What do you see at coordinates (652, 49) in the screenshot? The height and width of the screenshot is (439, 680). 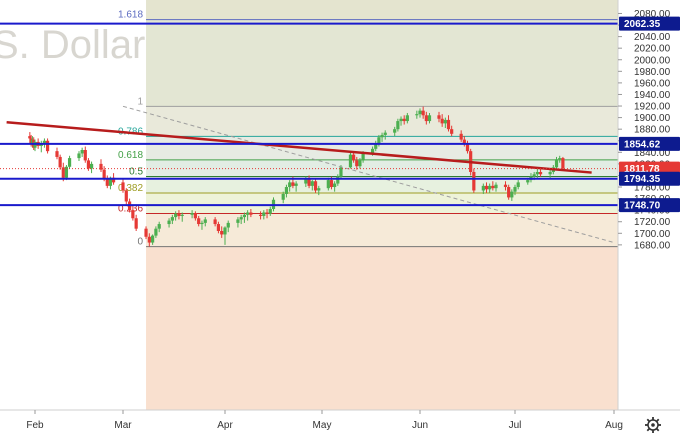 I see `price-tick-label: 2020.00` at bounding box center [652, 49].